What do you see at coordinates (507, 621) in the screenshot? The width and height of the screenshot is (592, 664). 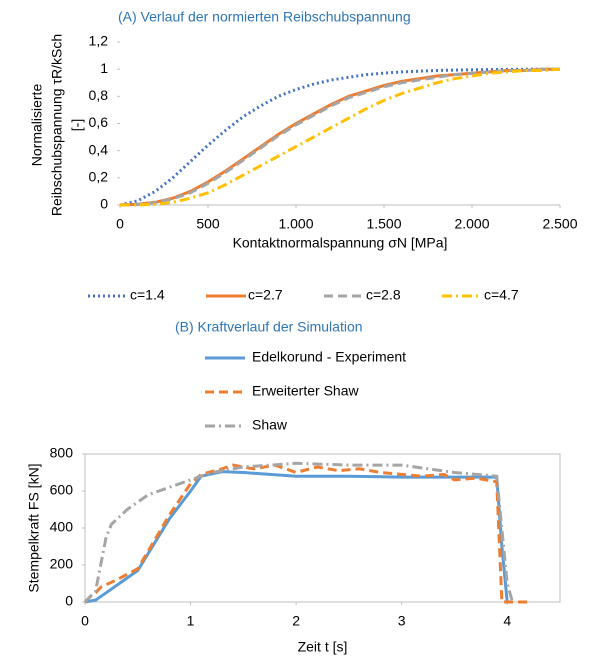 I see `x-tick-label: 4` at bounding box center [507, 621].